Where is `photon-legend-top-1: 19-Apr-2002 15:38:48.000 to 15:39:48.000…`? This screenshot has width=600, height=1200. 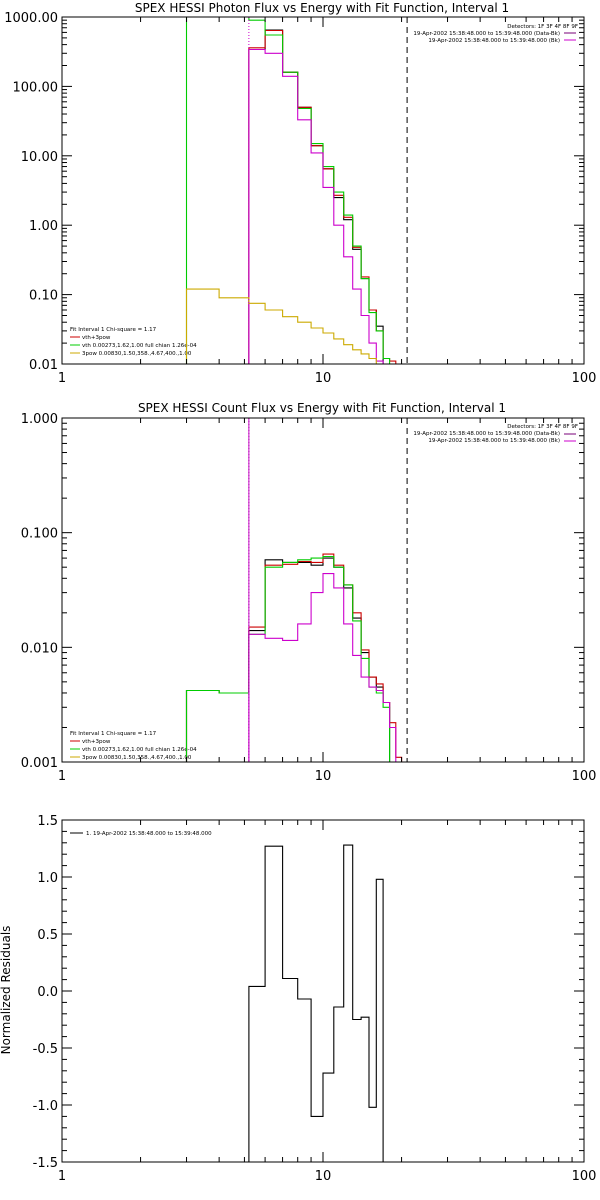
photon-legend-top-1: 19-Apr-2002 15:38:48.000 to 15:39:48.000… is located at coordinates (486, 34).